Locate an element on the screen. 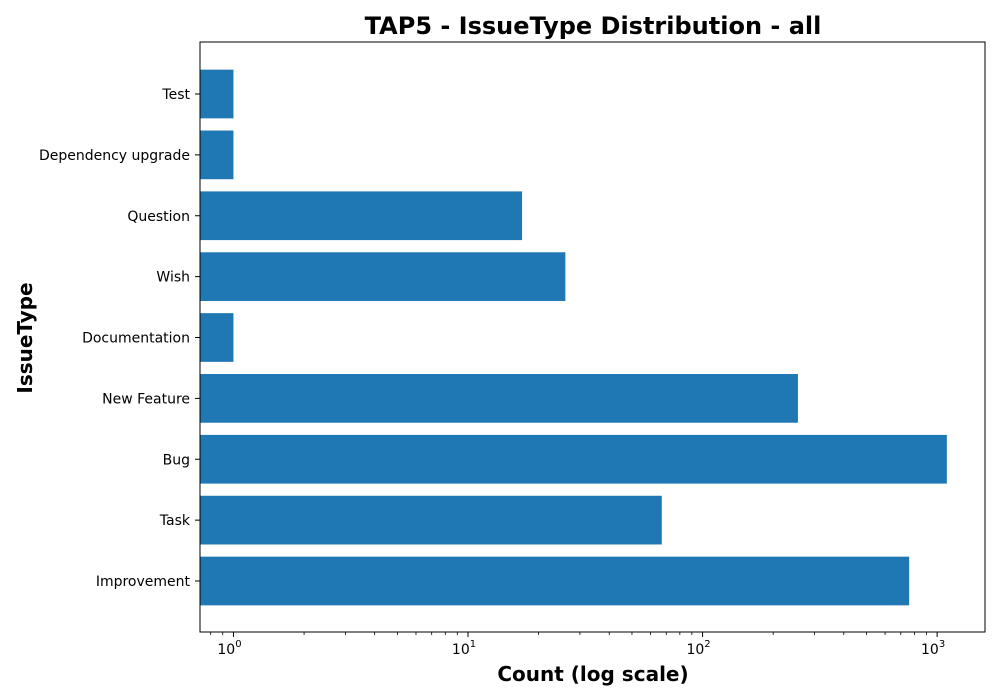 The height and width of the screenshot is (700, 1000). bar-bug is located at coordinates (573, 459).